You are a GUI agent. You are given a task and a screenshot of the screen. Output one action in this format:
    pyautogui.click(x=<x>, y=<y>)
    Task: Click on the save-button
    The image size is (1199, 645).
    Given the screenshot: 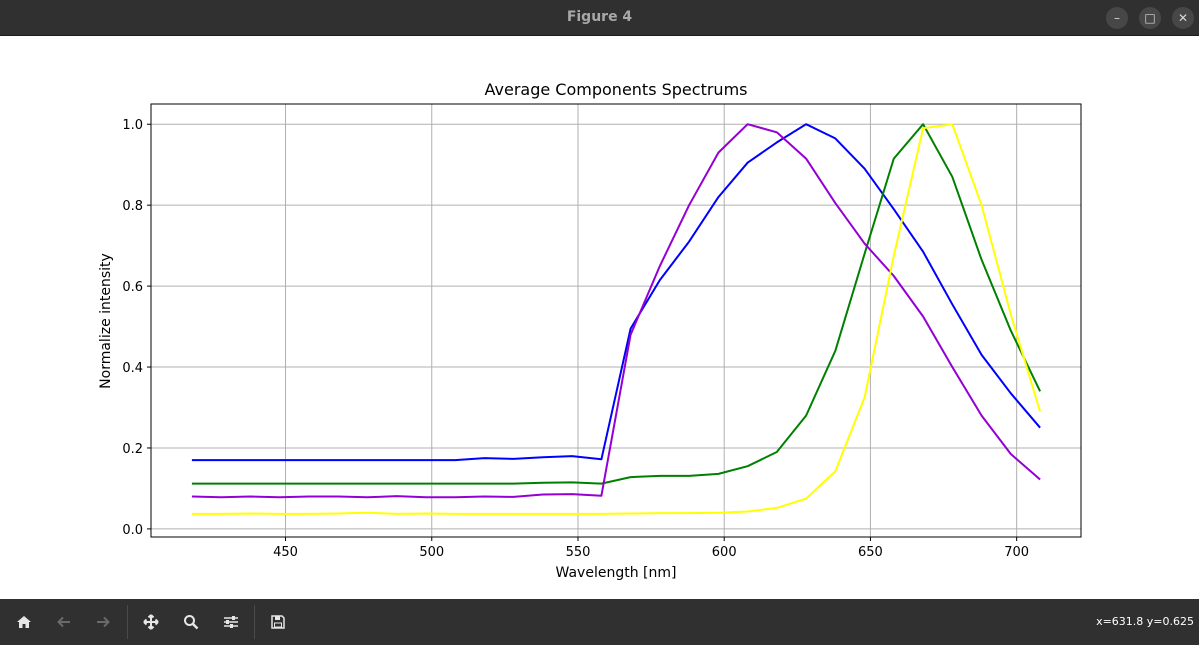 What is the action you would take?
    pyautogui.click(x=278, y=622)
    